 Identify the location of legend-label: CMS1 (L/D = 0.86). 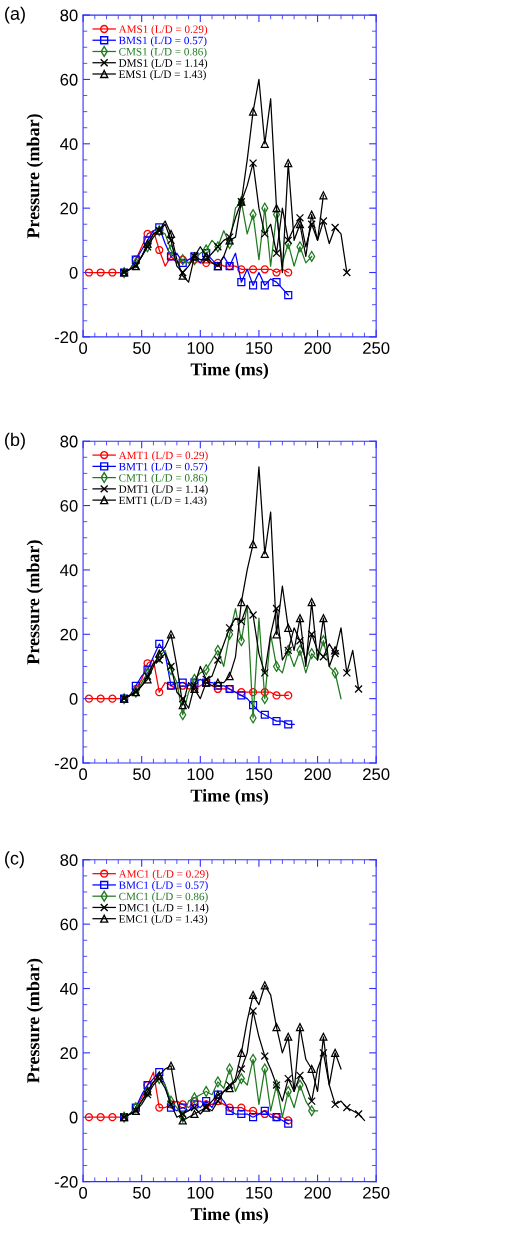
(163, 52).